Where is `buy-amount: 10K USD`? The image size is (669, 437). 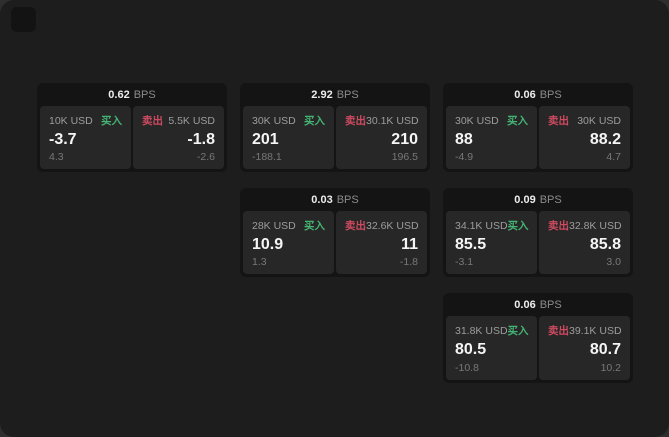
buy-amount: 10K USD is located at coordinates (71, 120).